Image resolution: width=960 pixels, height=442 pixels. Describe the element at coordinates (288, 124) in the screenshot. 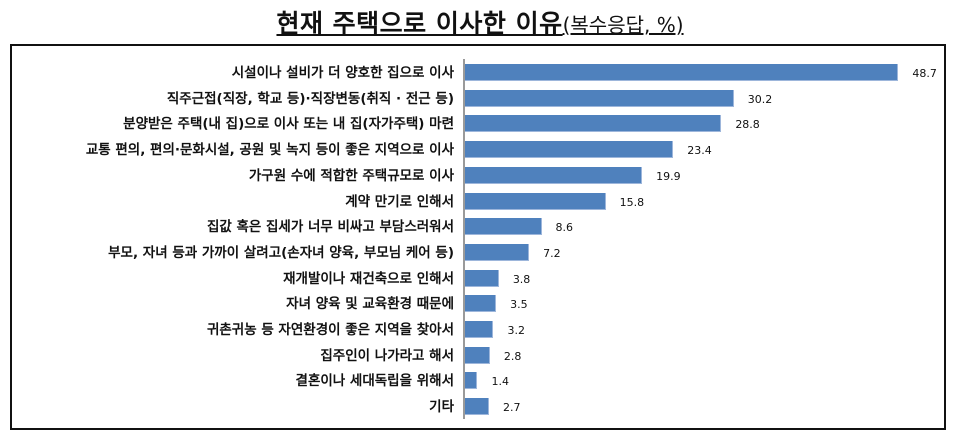

I see `category-label: 분양받은 주택(내 집)으로 이사 또는 내 집(자가주택) 마련` at that location.